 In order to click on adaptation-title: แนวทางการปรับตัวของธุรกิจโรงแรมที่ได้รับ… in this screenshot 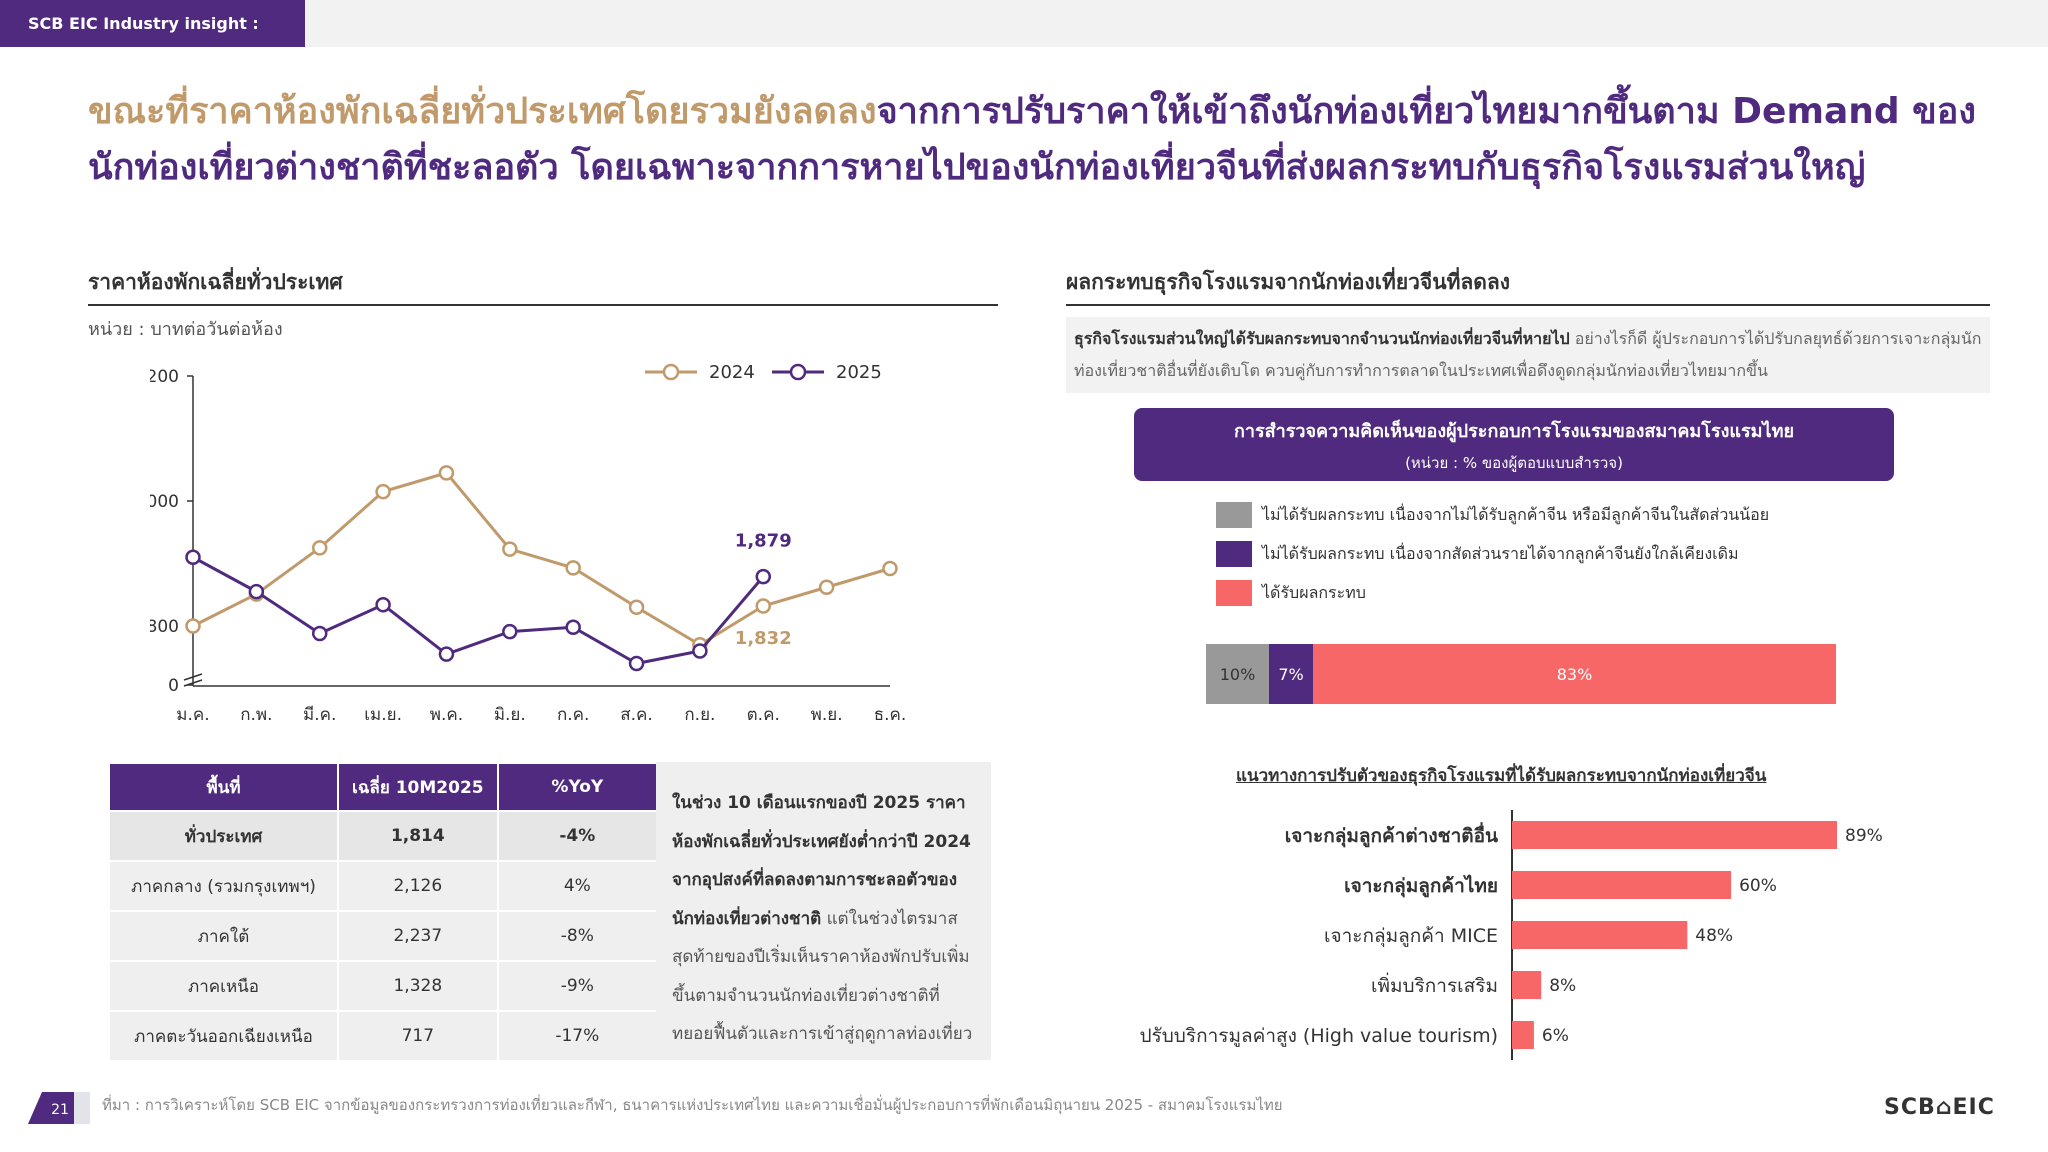, I will do `click(1501, 776)`.